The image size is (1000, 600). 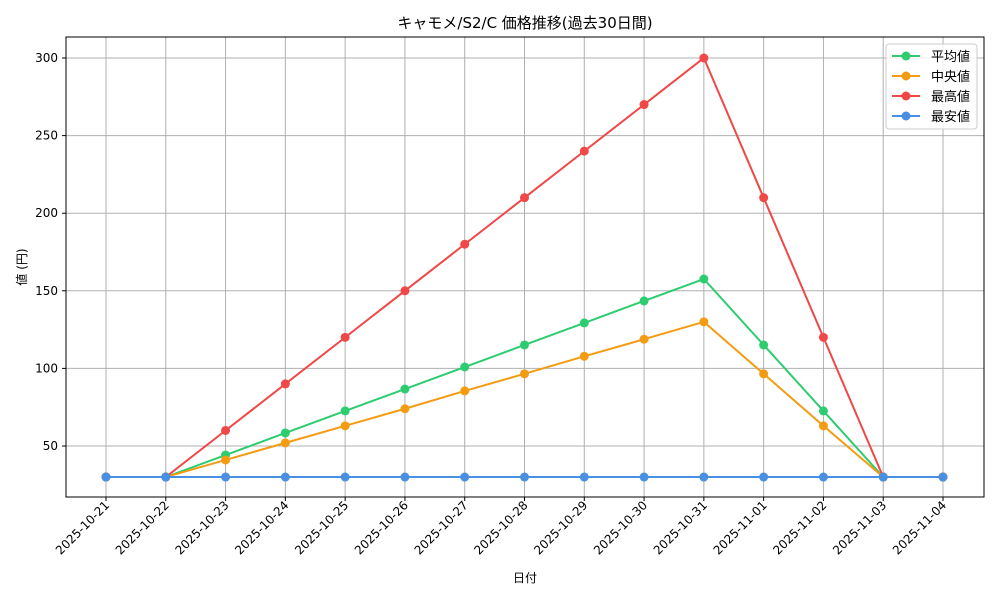 What do you see at coordinates (799, 527) in the screenshot?
I see `x-tick-label: 2025-11-02` at bounding box center [799, 527].